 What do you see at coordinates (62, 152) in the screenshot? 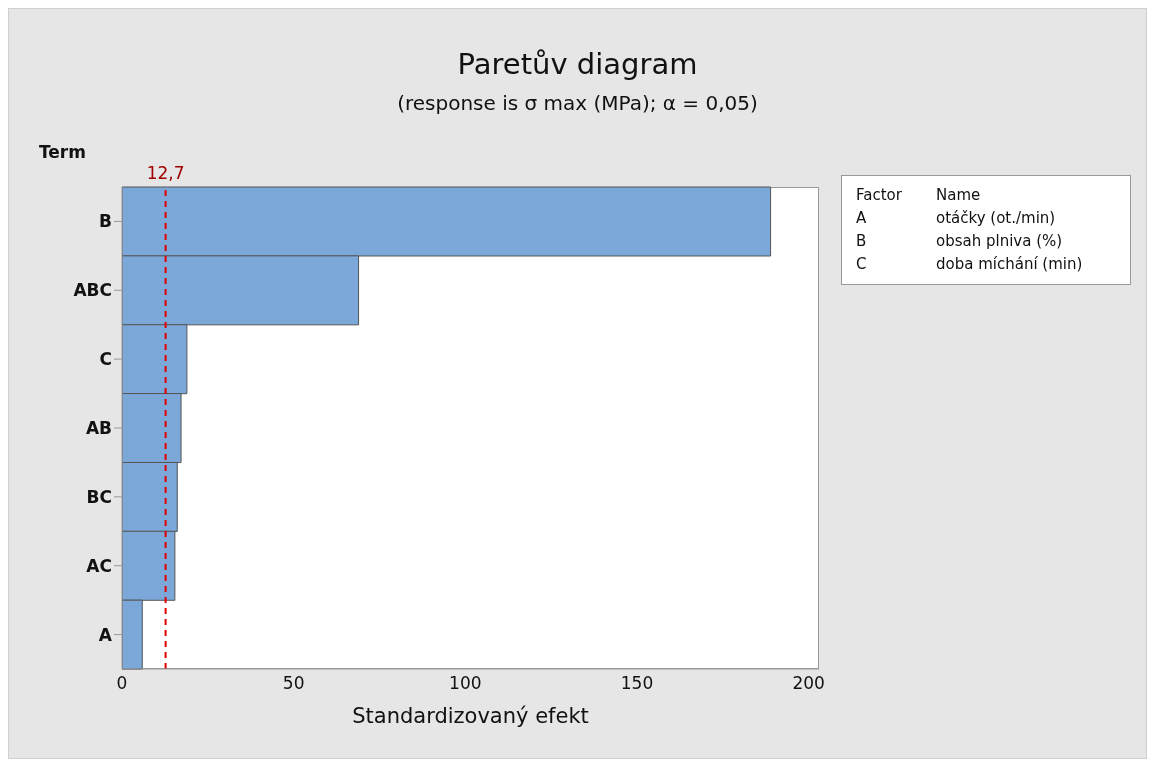
I see `y-axis-title: Term` at bounding box center [62, 152].